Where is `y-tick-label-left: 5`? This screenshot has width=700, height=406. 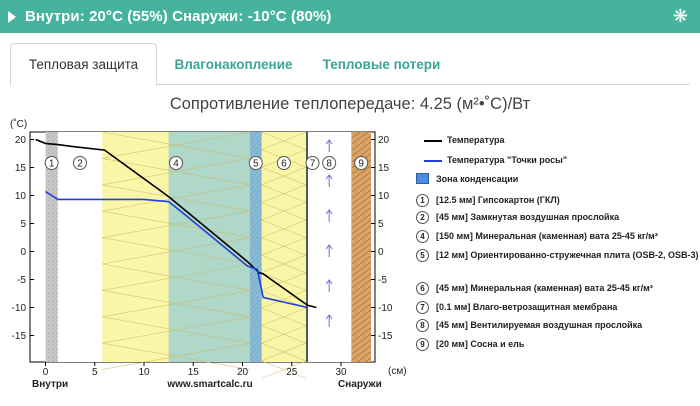 y-tick-label-left: 5 is located at coordinates (23, 224).